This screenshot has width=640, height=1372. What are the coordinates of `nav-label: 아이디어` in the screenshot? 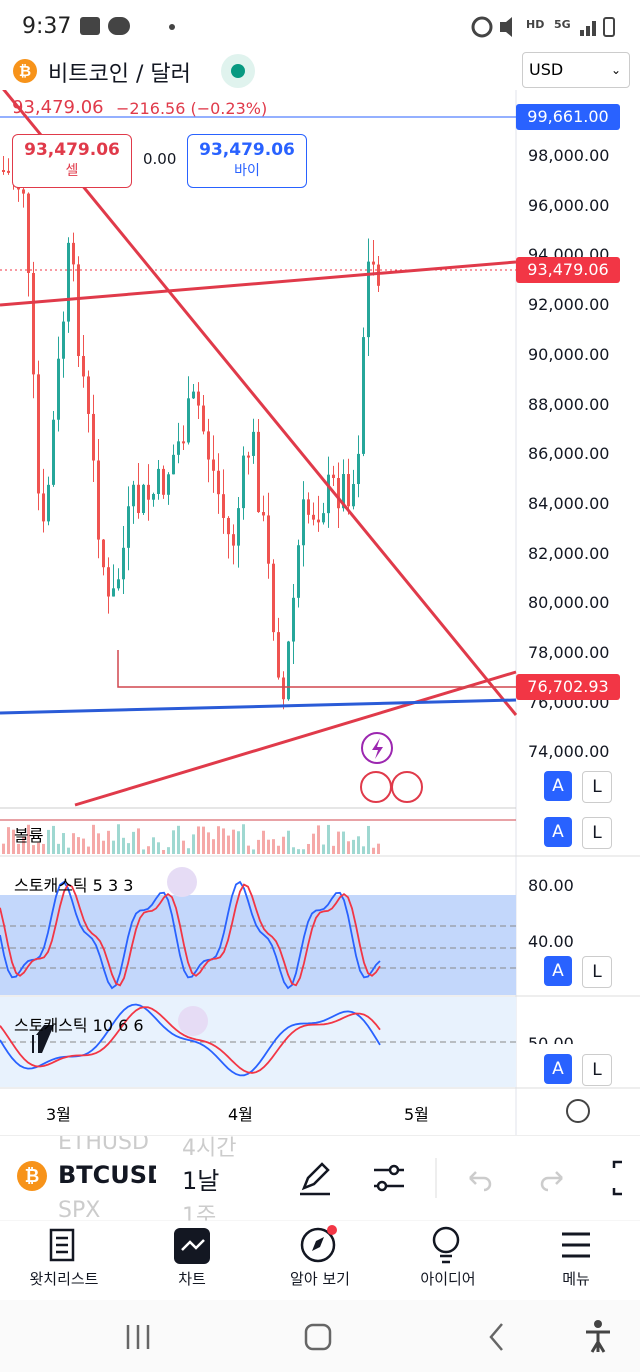 It's located at (448, 1279).